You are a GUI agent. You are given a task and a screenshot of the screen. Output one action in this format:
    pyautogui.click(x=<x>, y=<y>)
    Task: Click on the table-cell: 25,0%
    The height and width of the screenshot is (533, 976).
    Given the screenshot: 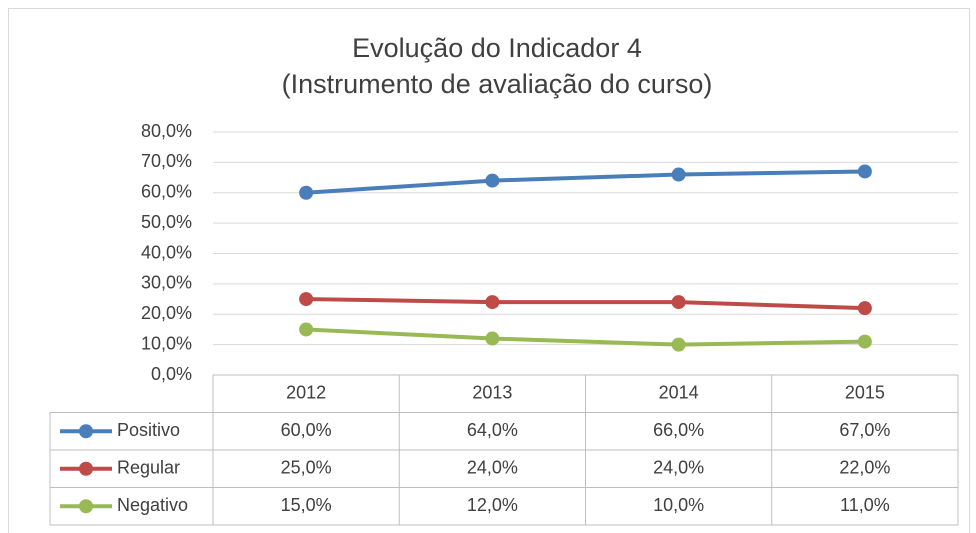 What is the action you would take?
    pyautogui.click(x=306, y=468)
    